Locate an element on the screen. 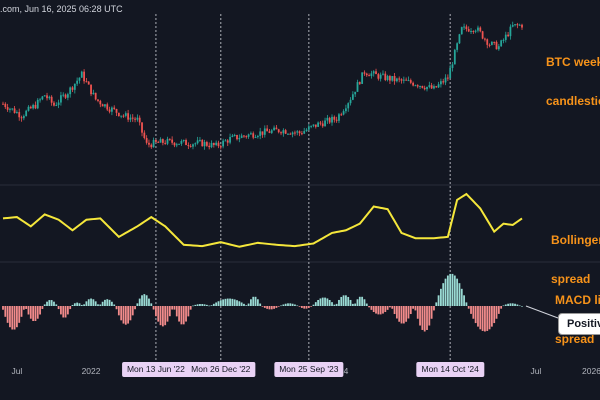  macd-label-line-1: MACD lin is located at coordinates (577, 300).